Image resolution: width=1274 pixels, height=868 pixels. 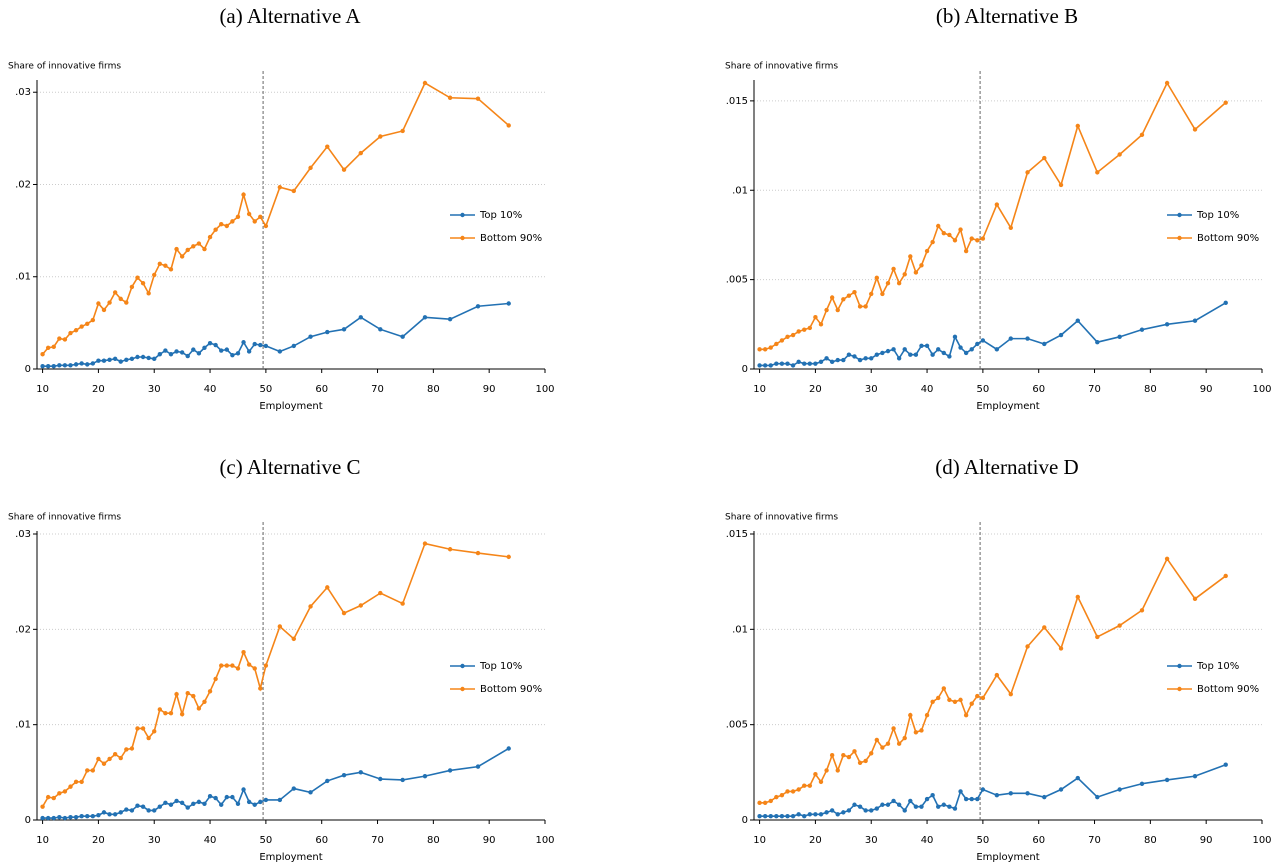 I want to click on y-tick-label: .02, so click(x=23, y=629).